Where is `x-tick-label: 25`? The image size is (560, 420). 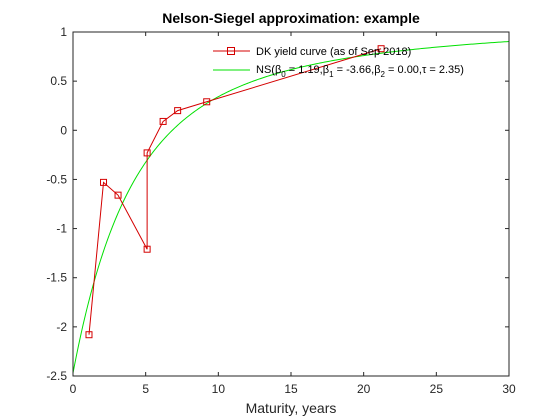 x-tick-label: 25 is located at coordinates (437, 389).